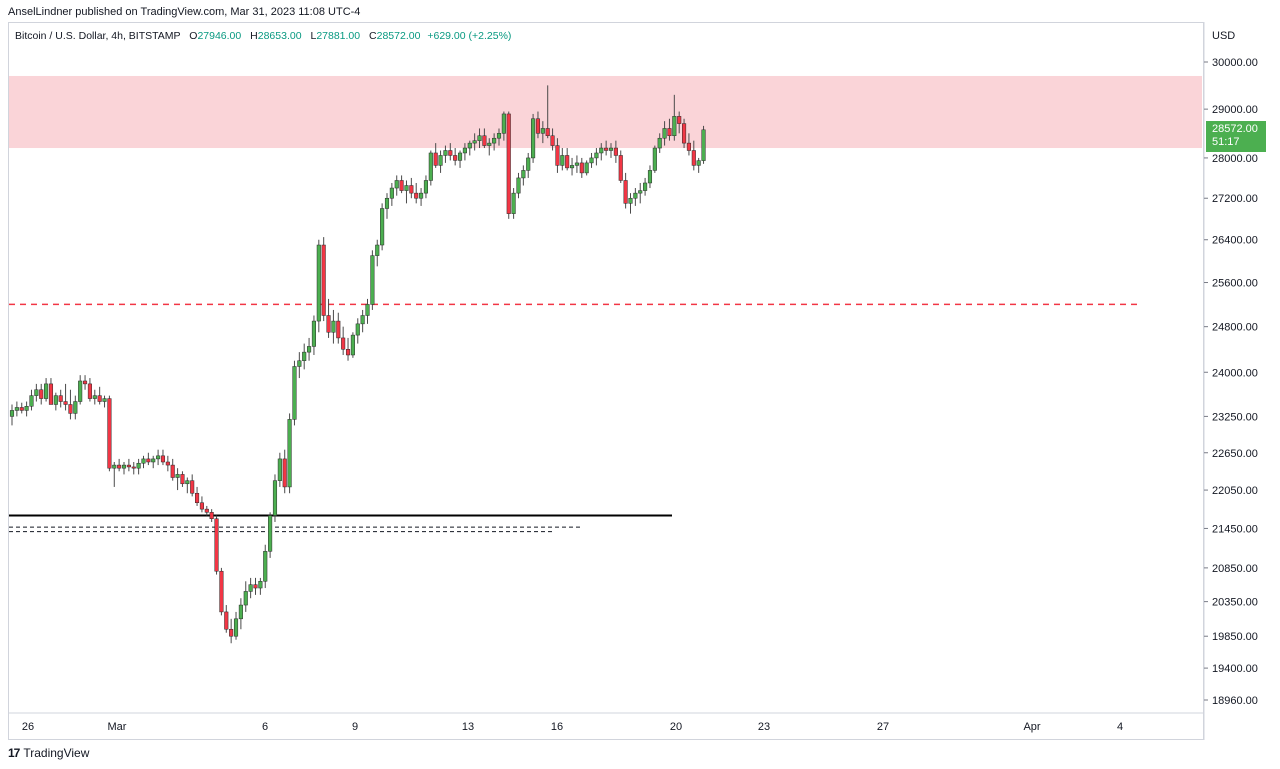 The height and width of the screenshot is (769, 1280). Describe the element at coordinates (1235, 241) in the screenshot. I see `price-tick-label: 26400.00` at that location.